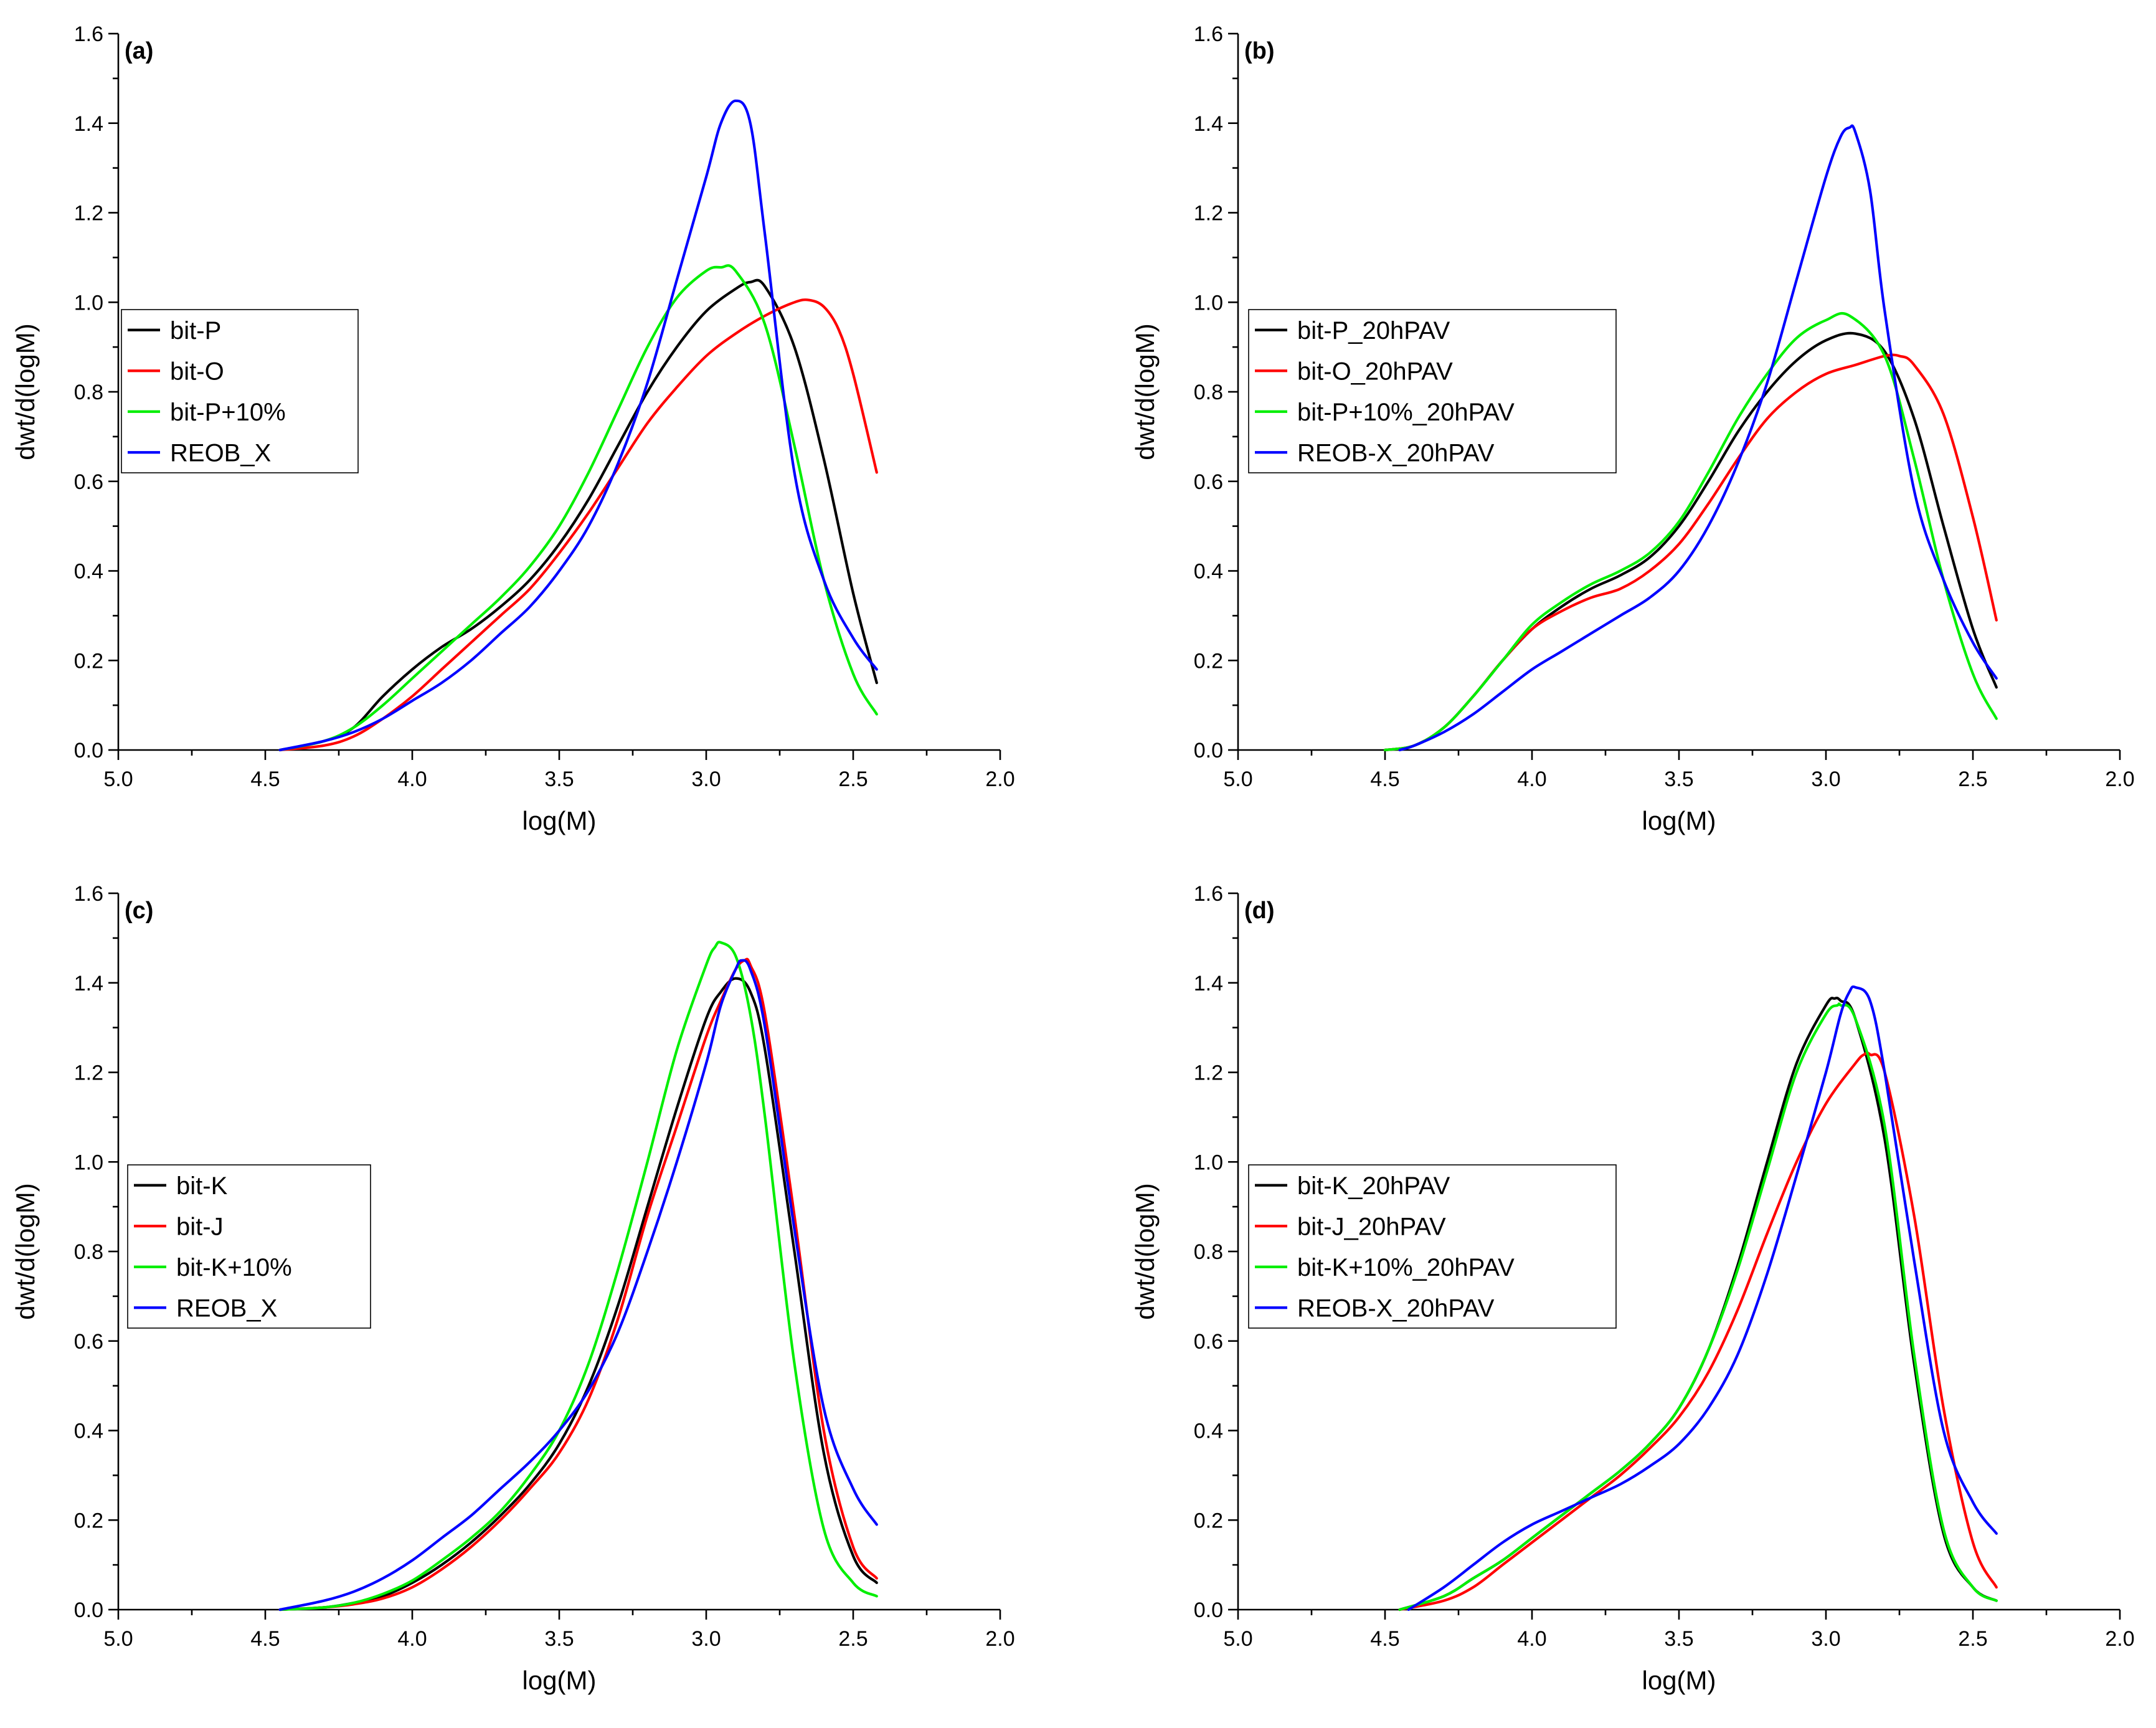 This screenshot has height=1728, width=2156. What do you see at coordinates (1373, 330) in the screenshot?
I see `legend-label: bit-P_20hPAV` at bounding box center [1373, 330].